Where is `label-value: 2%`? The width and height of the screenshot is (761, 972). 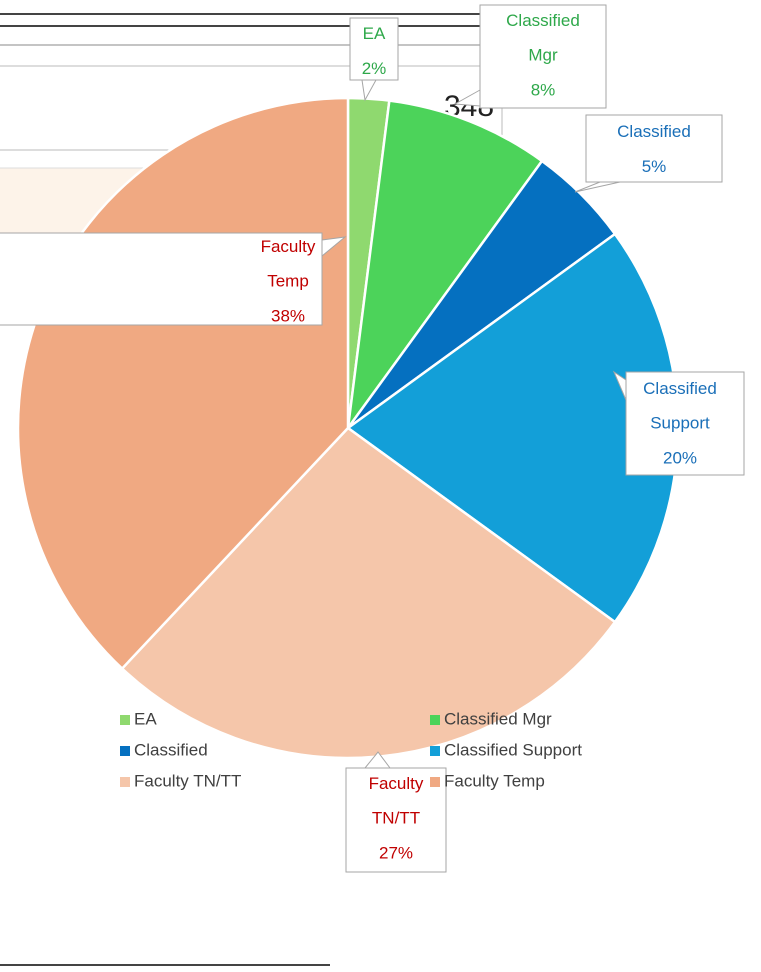
label-value: 2% is located at coordinates (374, 68).